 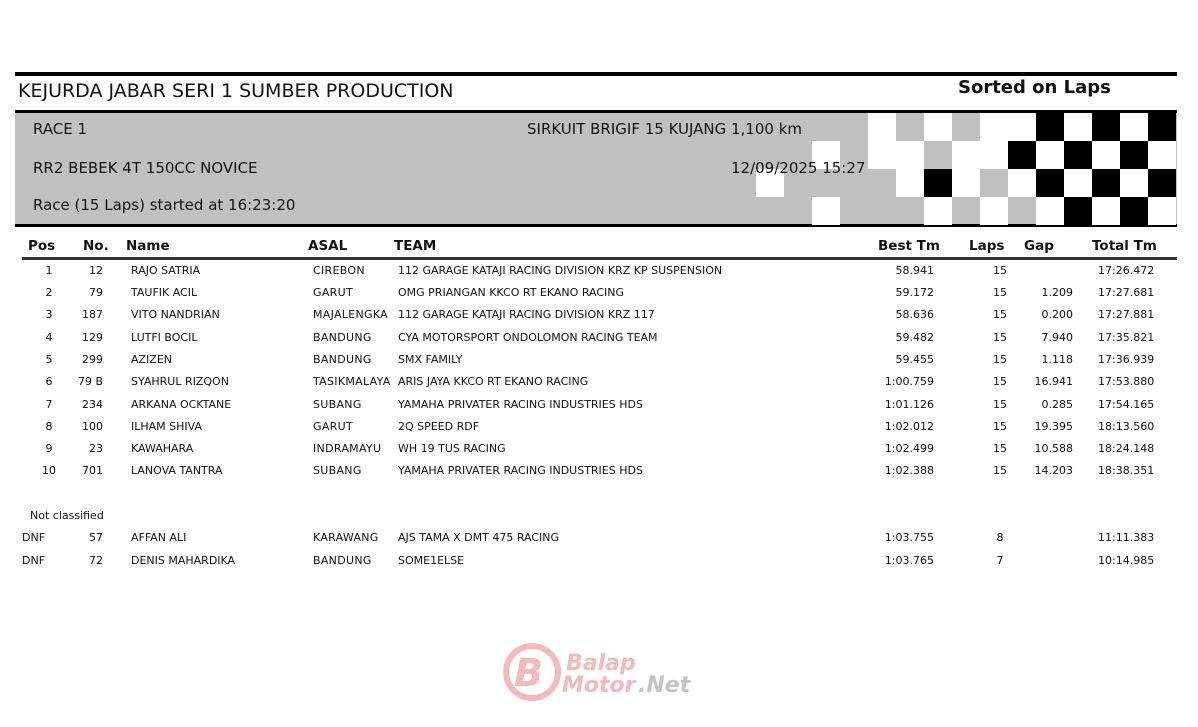 I want to click on cell-team: SMX FAMILY, so click(x=430, y=359).